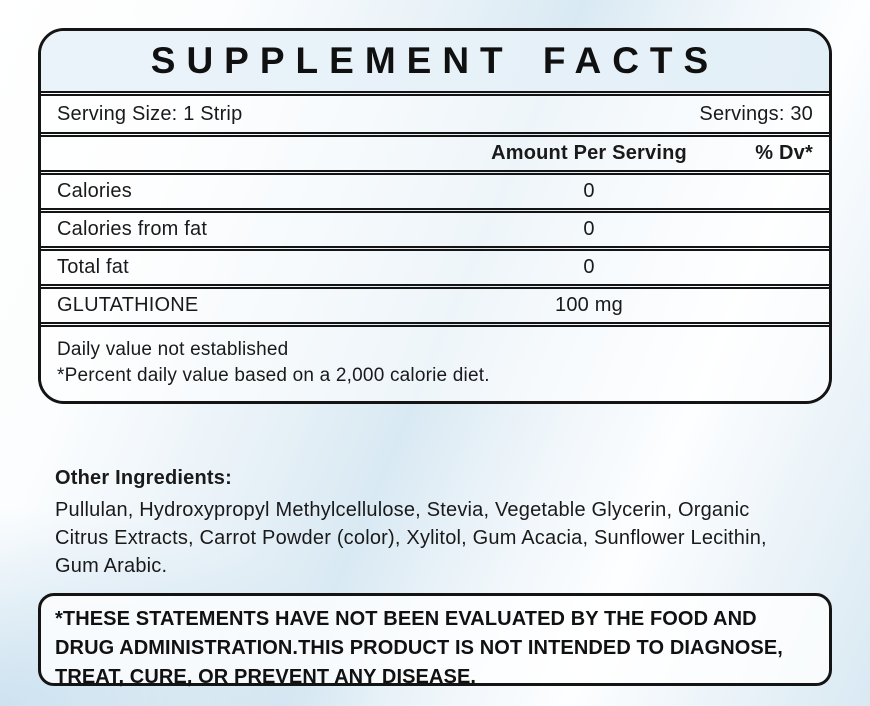  What do you see at coordinates (173, 349) in the screenshot?
I see `footnote-daily-value: Daily value not established` at bounding box center [173, 349].